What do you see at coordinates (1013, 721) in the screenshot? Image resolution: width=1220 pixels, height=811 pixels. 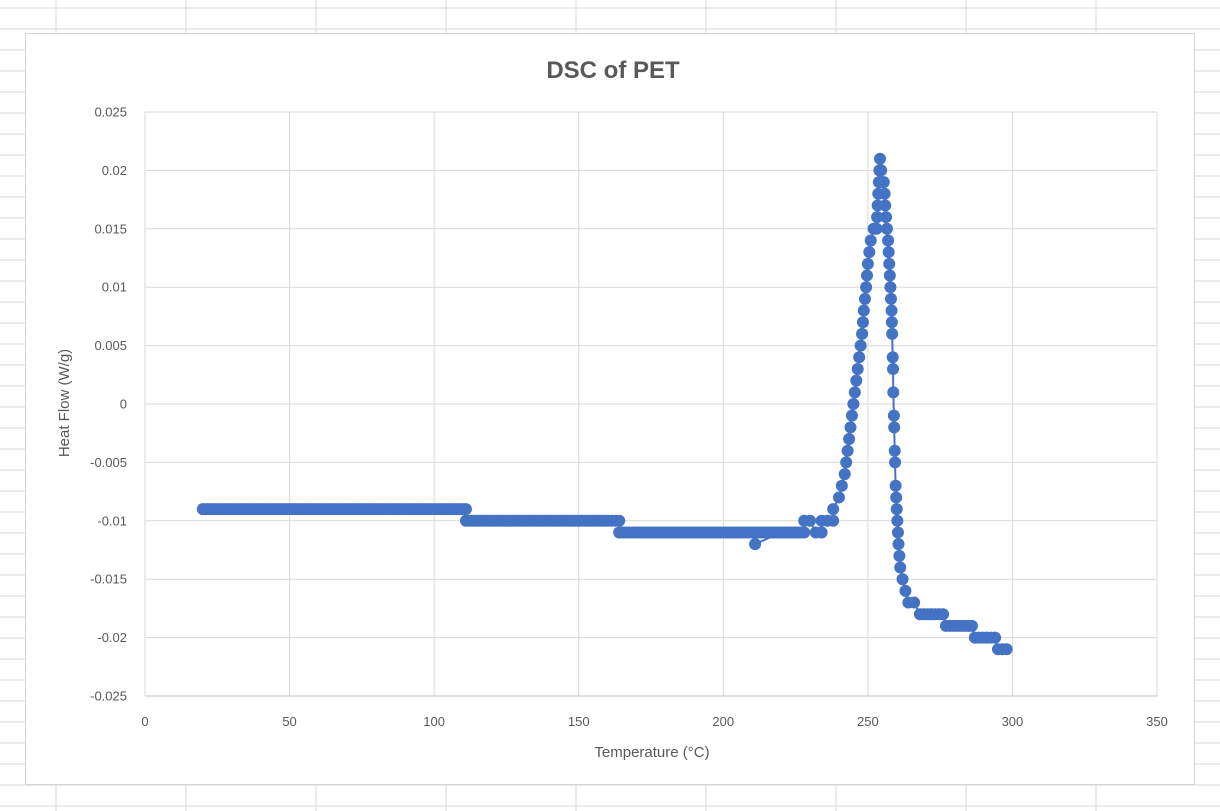 I see `x-tick-label: 300` at bounding box center [1013, 721].